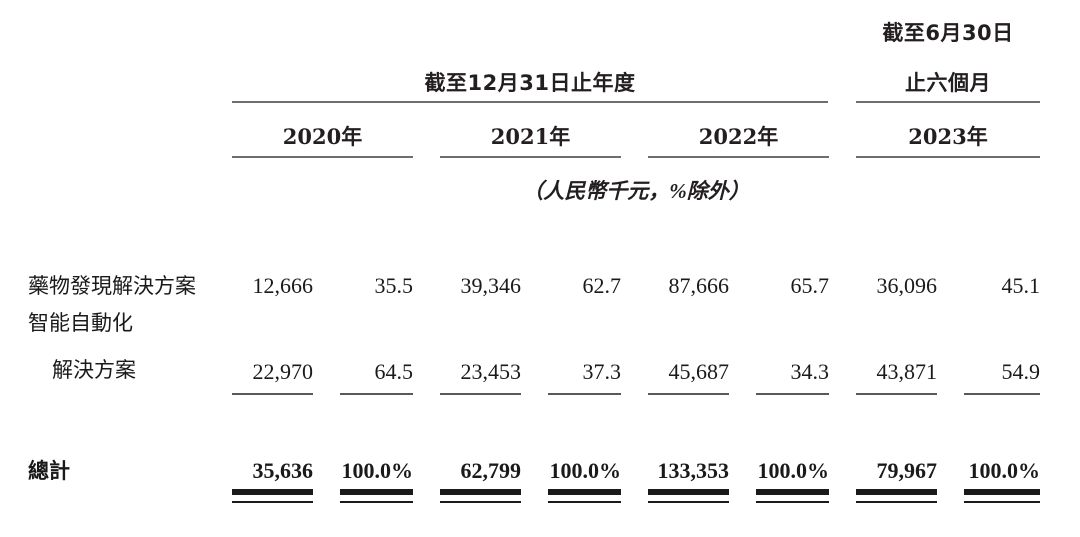 Image resolution: width=1080 pixels, height=537 pixels. What do you see at coordinates (738, 136) in the screenshot?
I see `year-header-2022: 2022年` at bounding box center [738, 136].